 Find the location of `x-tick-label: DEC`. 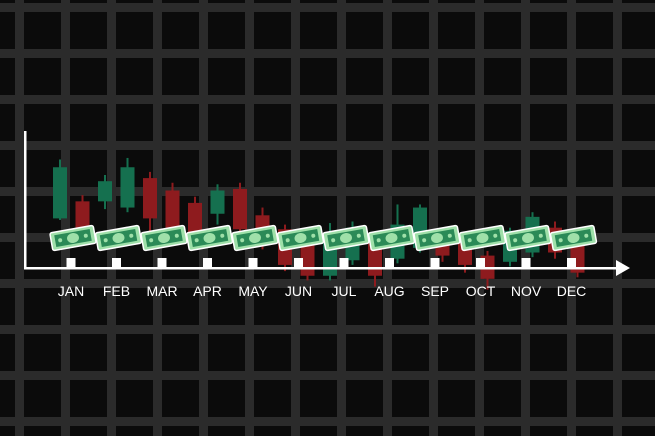

x-tick-label: DEC is located at coordinates (572, 291).